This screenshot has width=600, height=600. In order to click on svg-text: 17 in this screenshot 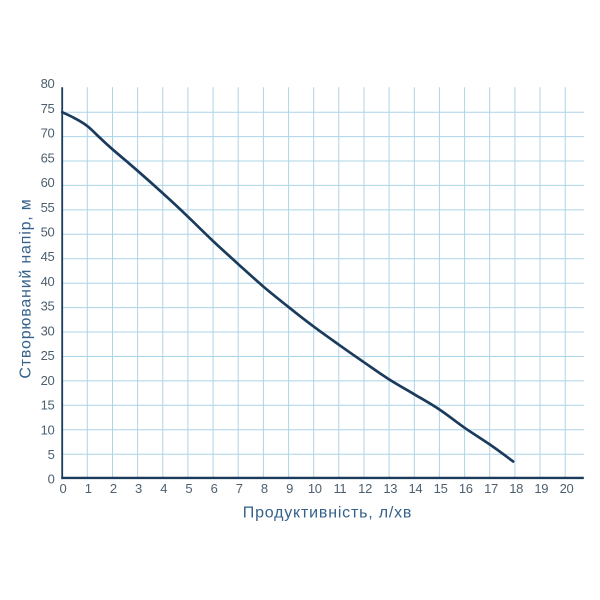, I will do `click(491, 488)`.